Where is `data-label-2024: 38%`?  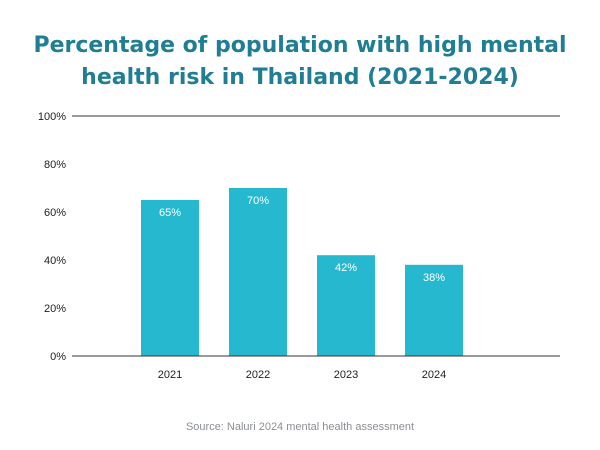 data-label-2024: 38% is located at coordinates (434, 278).